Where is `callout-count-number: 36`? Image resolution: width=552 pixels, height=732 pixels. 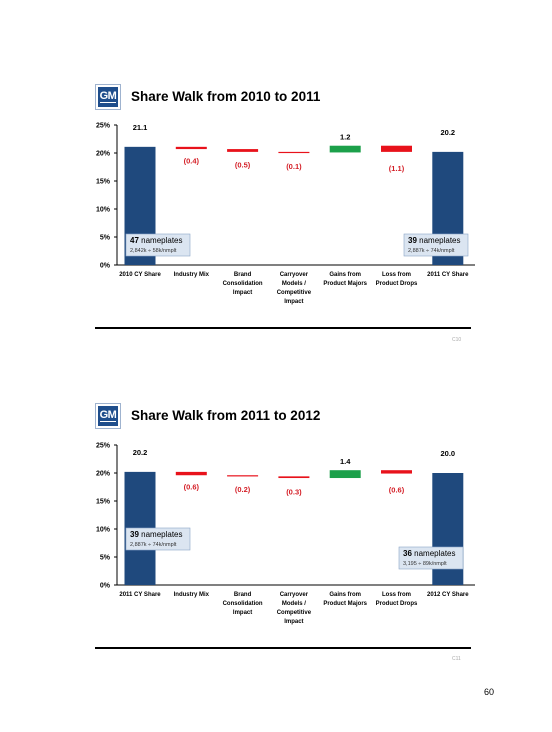 callout-count-number: 36 is located at coordinates (407, 553).